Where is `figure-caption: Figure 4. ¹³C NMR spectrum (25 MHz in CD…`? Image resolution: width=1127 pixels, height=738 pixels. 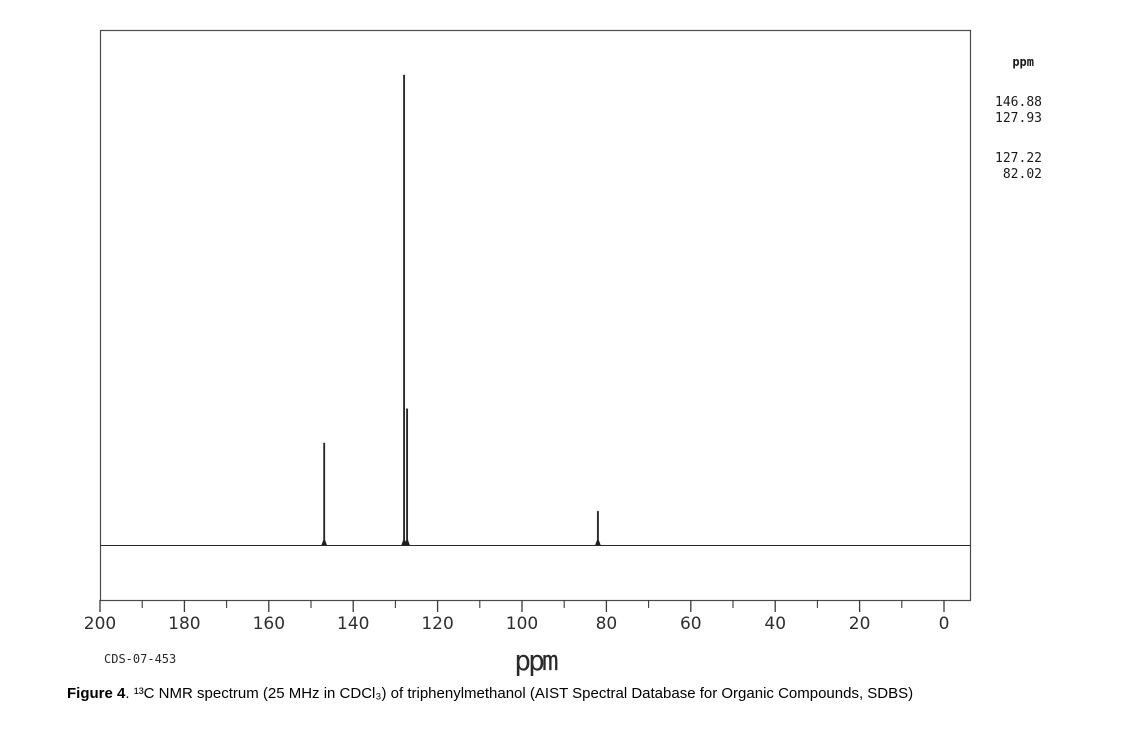
figure-caption: Figure 4. ¹³C NMR spectrum (25 MHz in CD… is located at coordinates (567, 693).